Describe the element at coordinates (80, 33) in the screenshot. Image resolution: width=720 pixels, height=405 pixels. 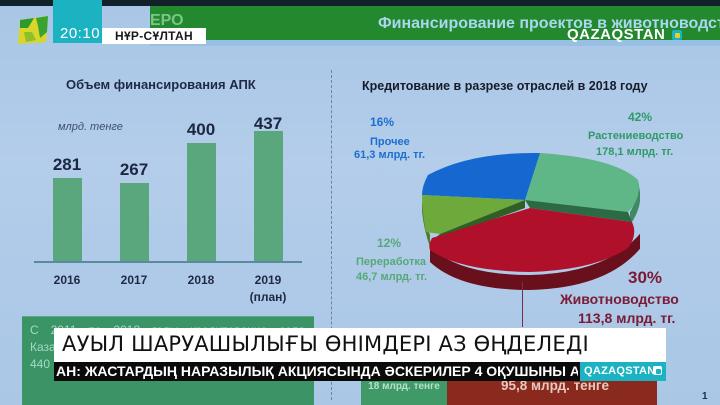
I see `clock-time: 20:10` at that location.